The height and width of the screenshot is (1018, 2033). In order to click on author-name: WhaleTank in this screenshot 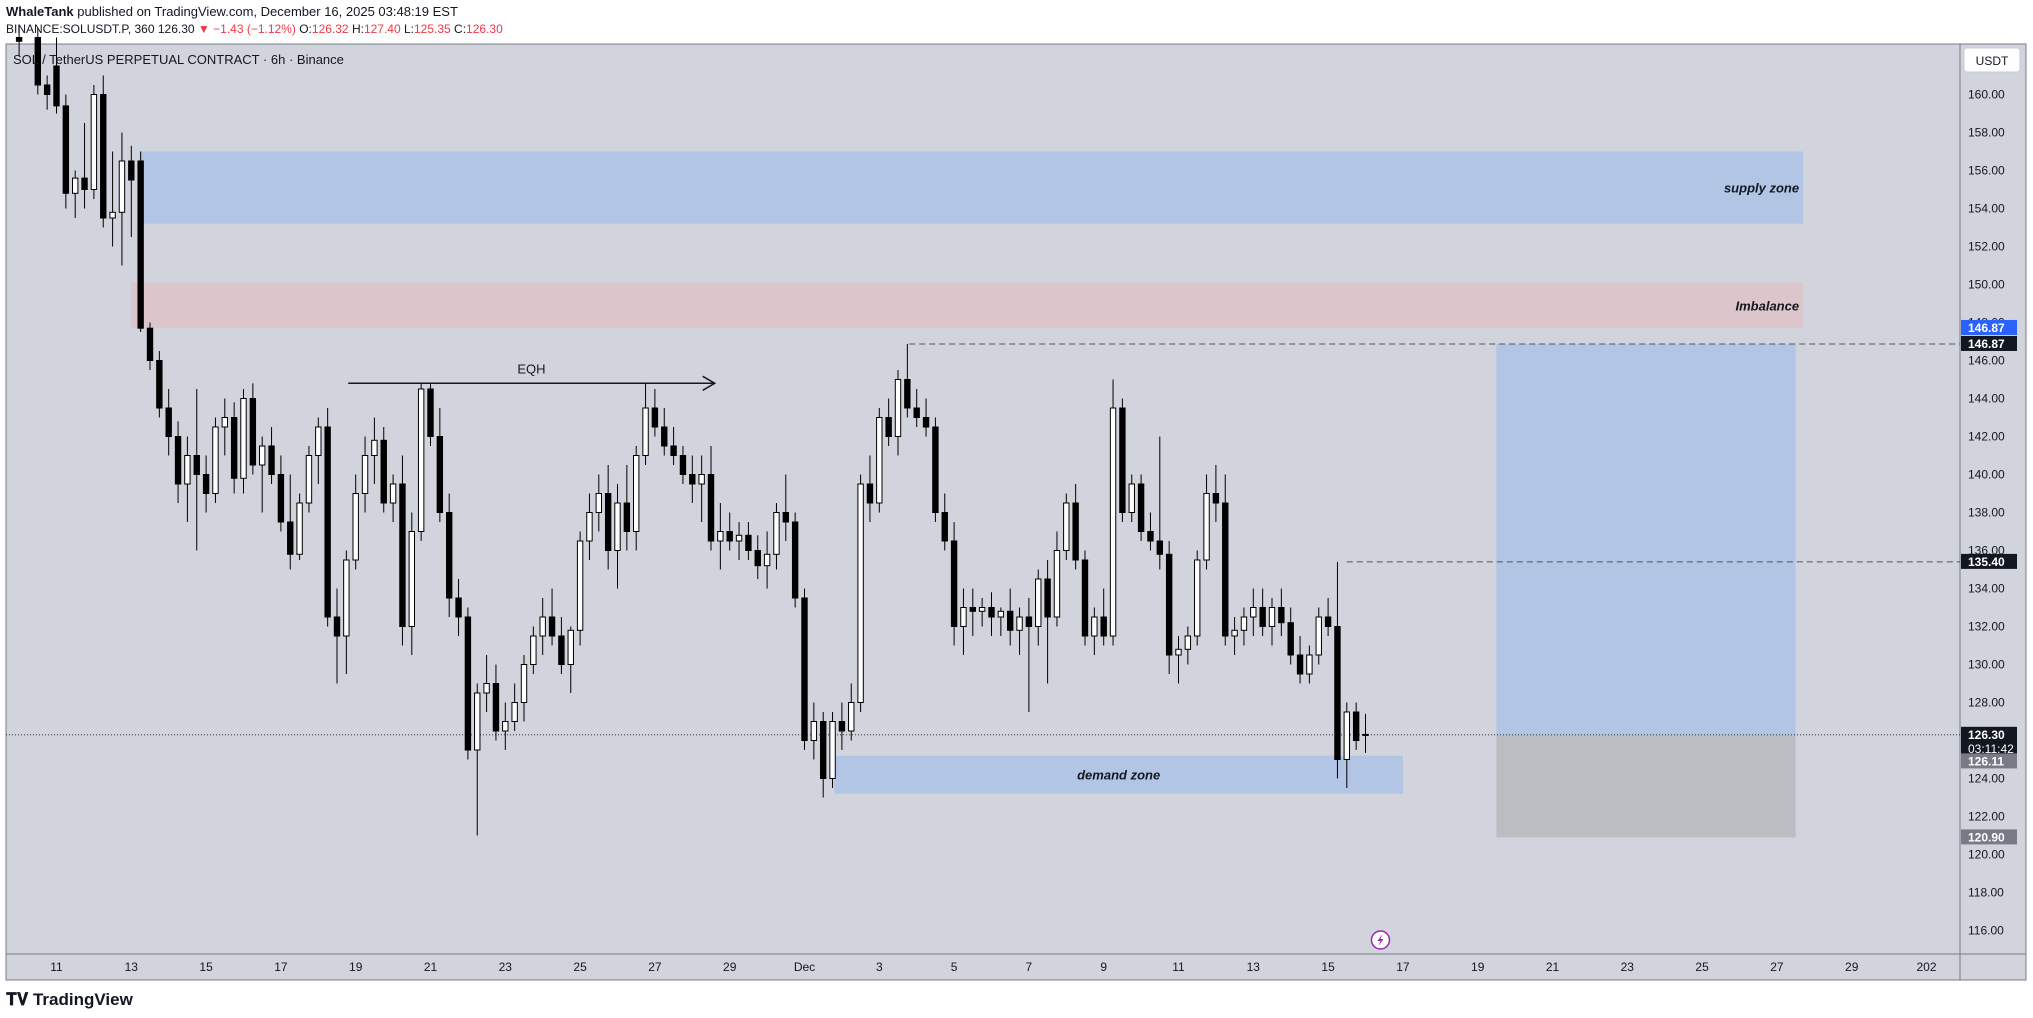, I will do `click(40, 11)`.